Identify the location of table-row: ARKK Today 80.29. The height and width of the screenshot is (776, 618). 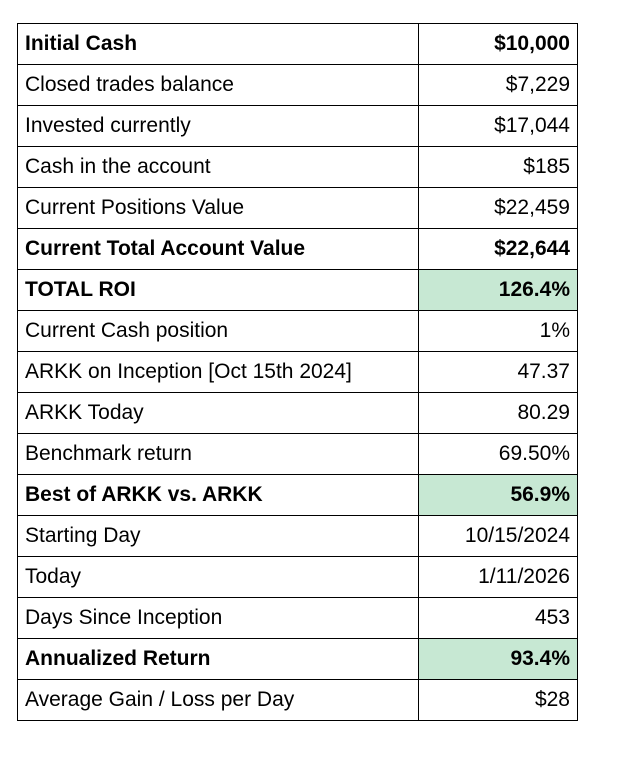
(297, 413).